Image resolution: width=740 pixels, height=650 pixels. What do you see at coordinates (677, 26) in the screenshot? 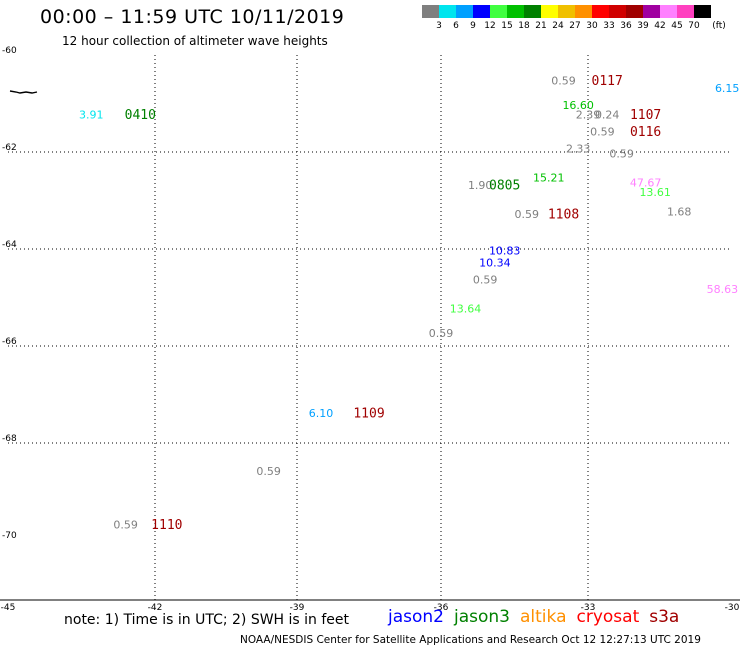
I see `colorbar-tick-label: 45` at bounding box center [677, 26].